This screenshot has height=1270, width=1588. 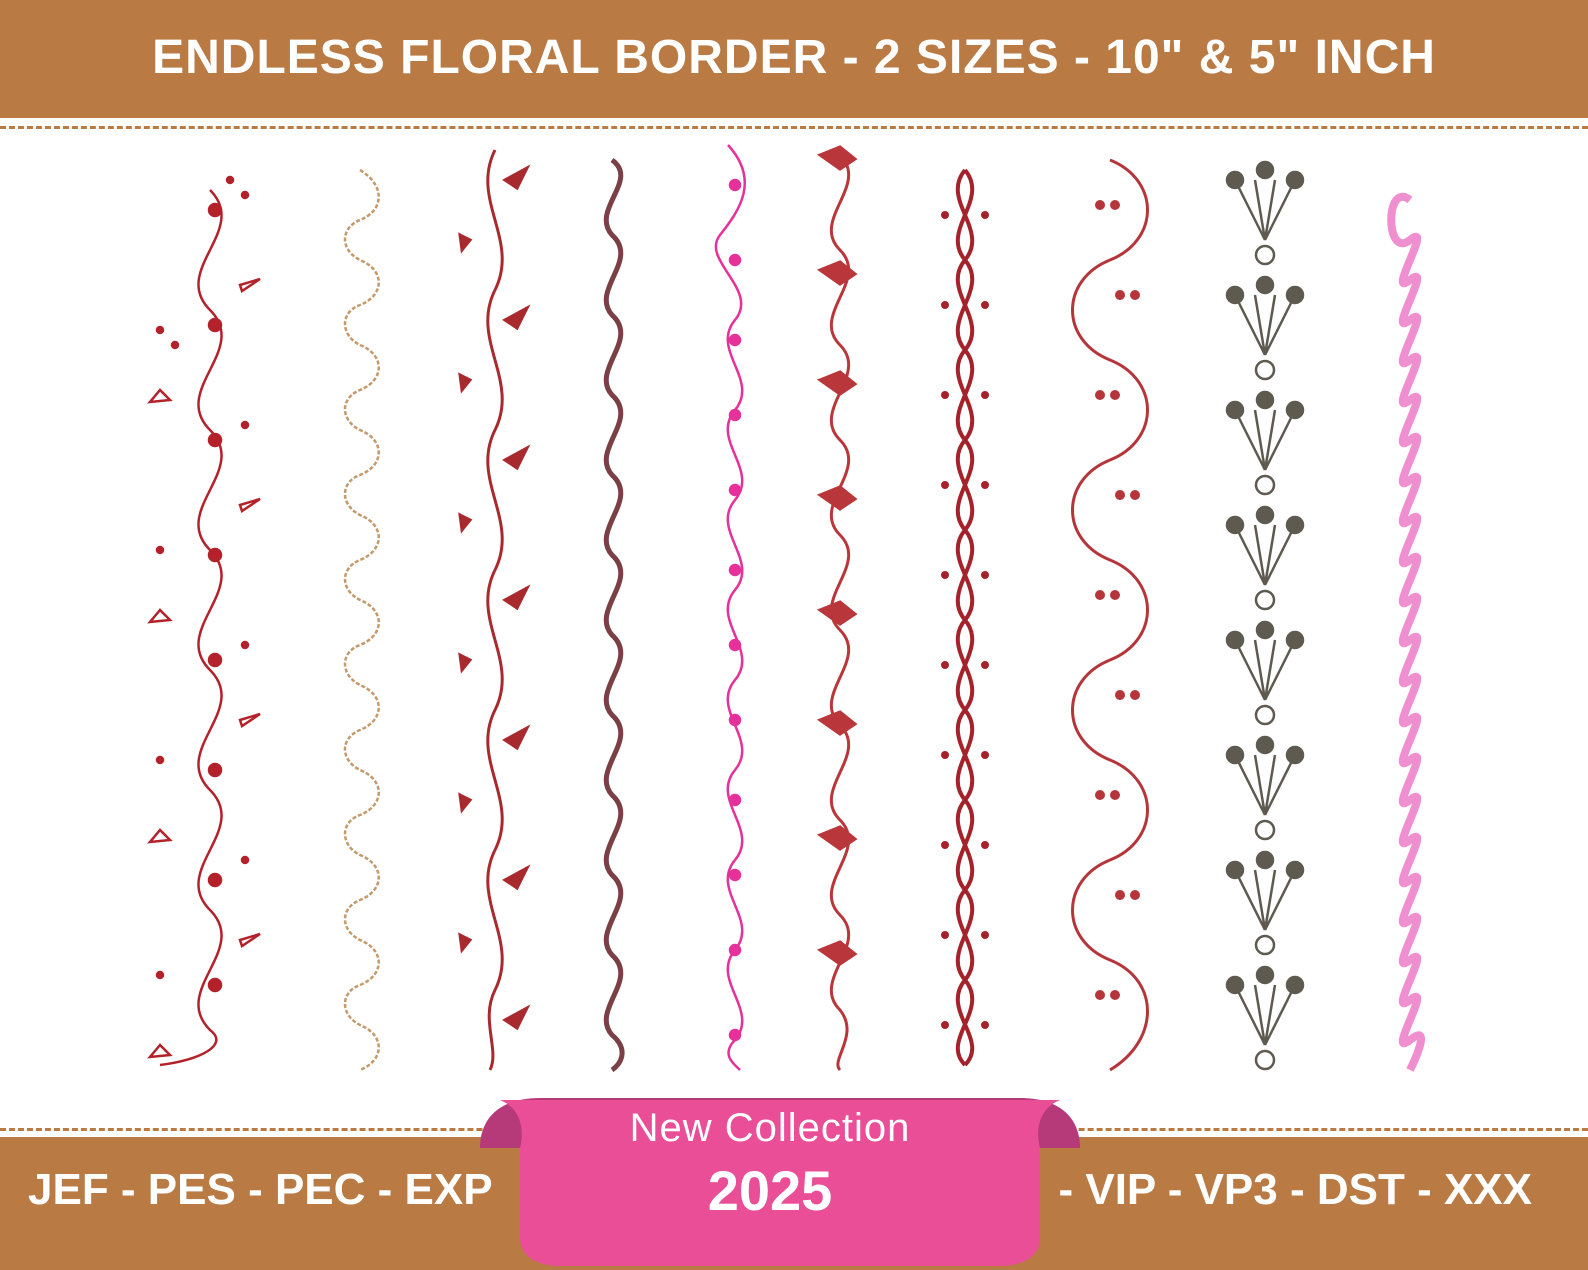 I want to click on border-5-pink-wave, so click(x=730, y=607).